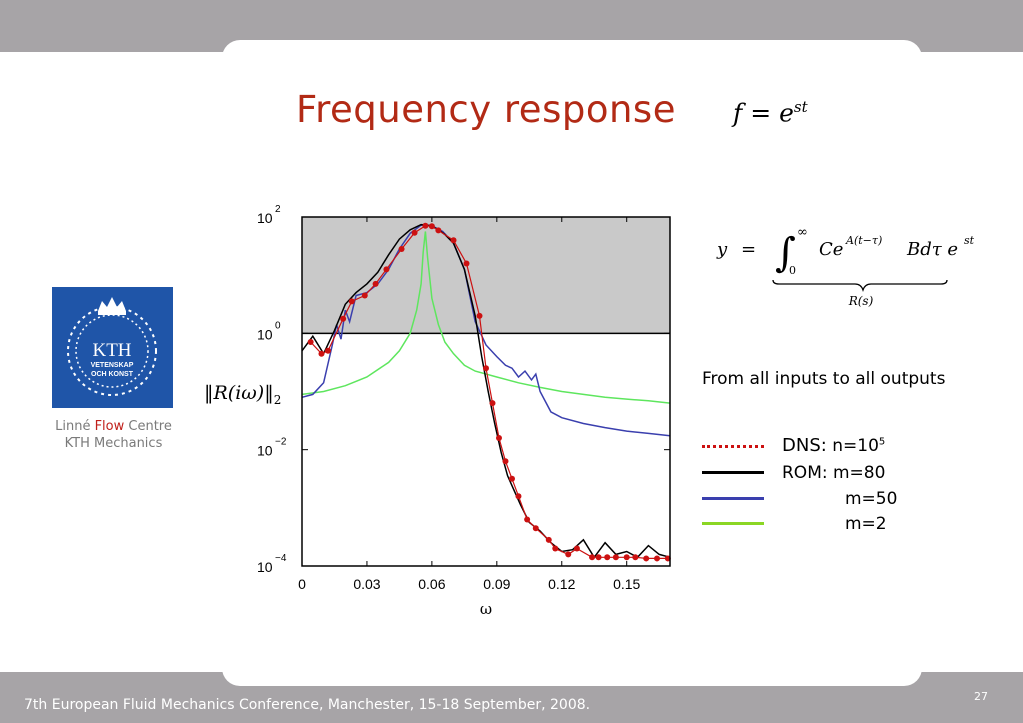  Describe the element at coordinates (861, 301) in the screenshot. I see `eq2-brace-label: R(s)` at that location.